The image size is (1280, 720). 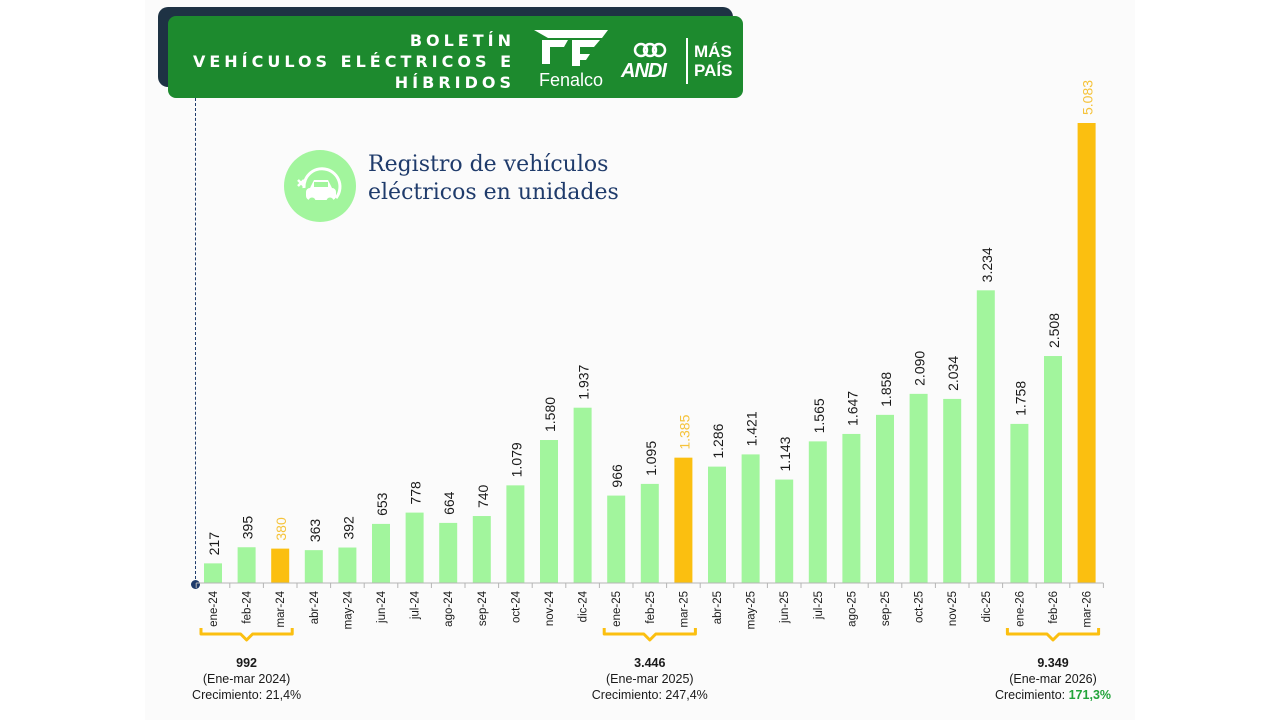 I want to click on value-label-oct-25: 2.090, so click(x=920, y=368).